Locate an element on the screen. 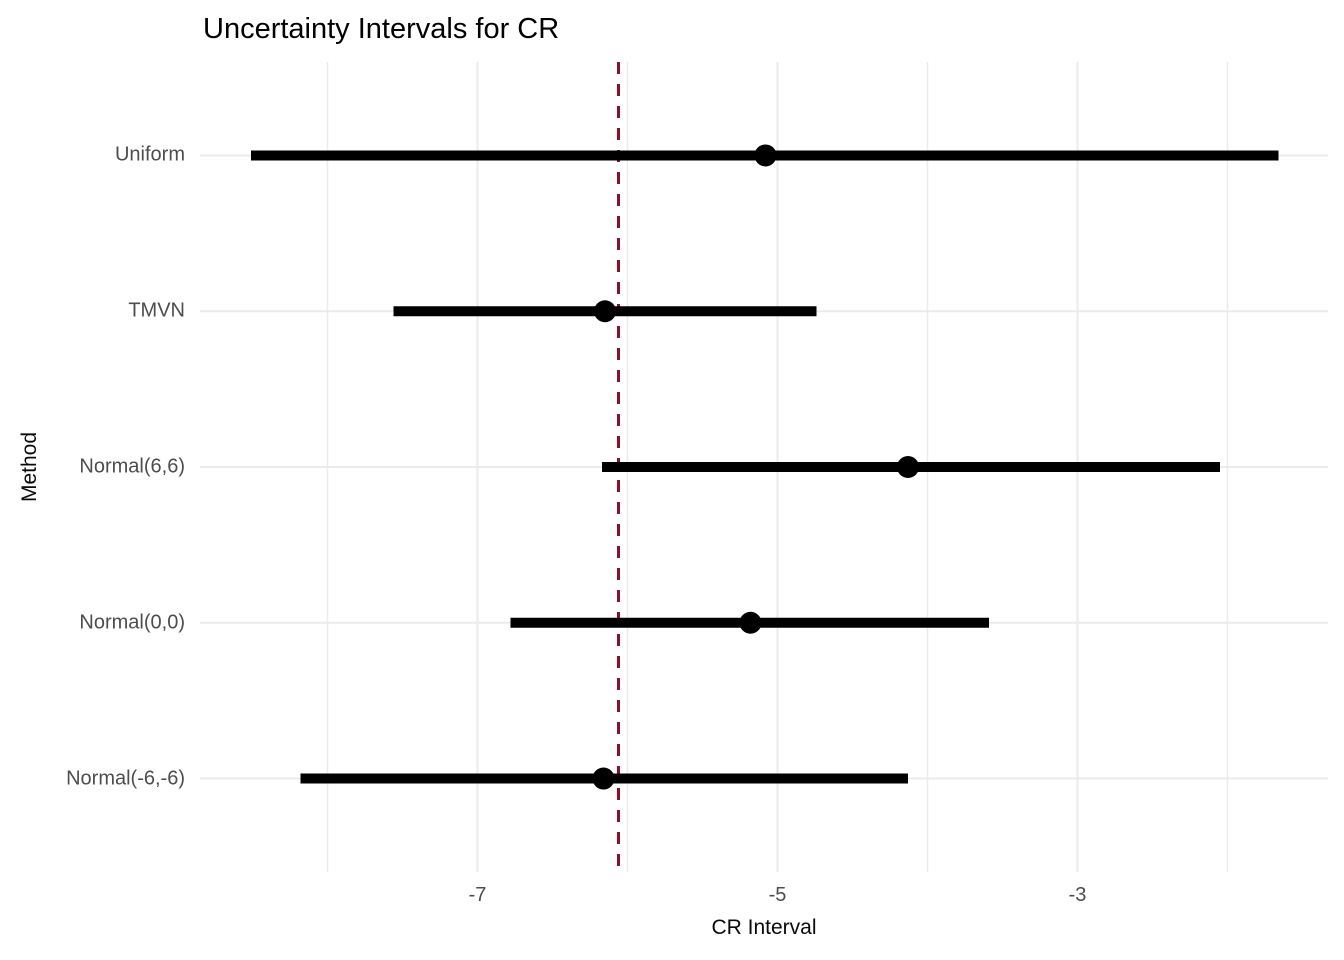 Image resolution: width=1344 pixels, height=960 pixels. y-tick-label: Normal(6,6) is located at coordinates (132, 466).